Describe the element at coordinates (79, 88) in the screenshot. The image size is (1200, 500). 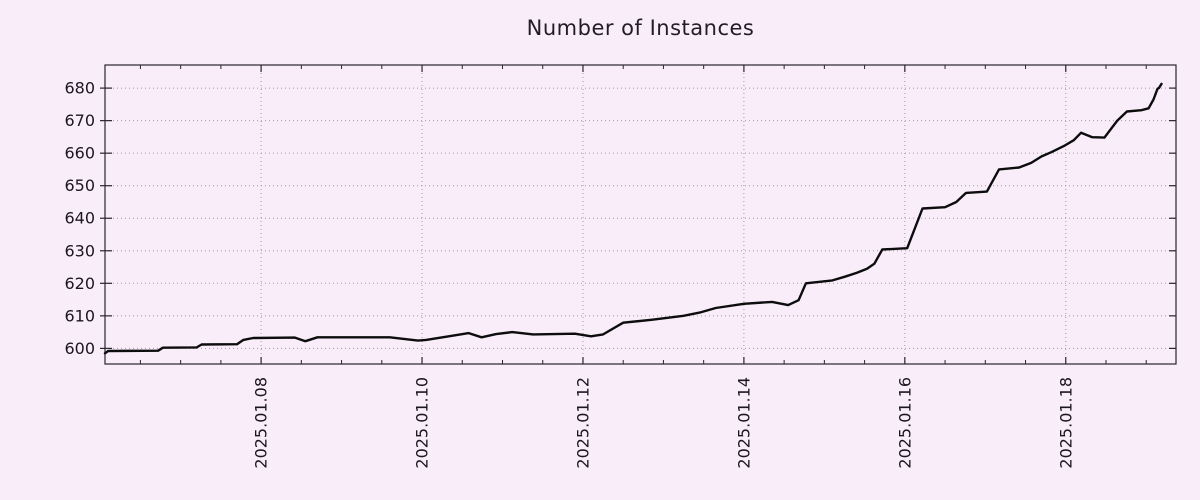
I see `y-tick-label: 680` at that location.